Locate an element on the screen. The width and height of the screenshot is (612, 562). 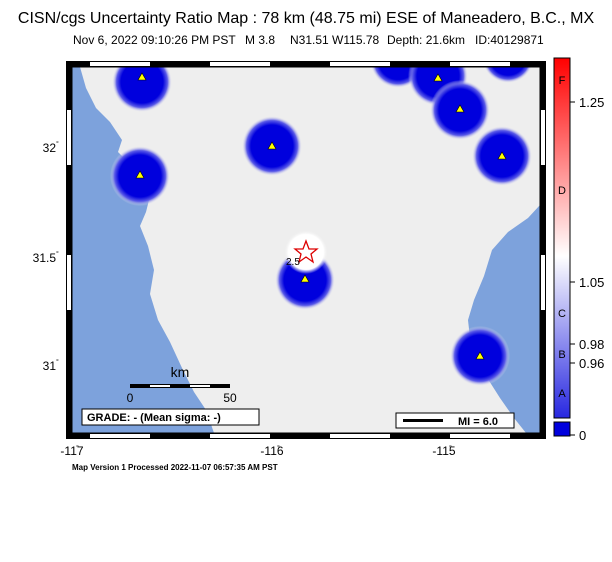
lat-label: 32 is located at coordinates (50, 148).